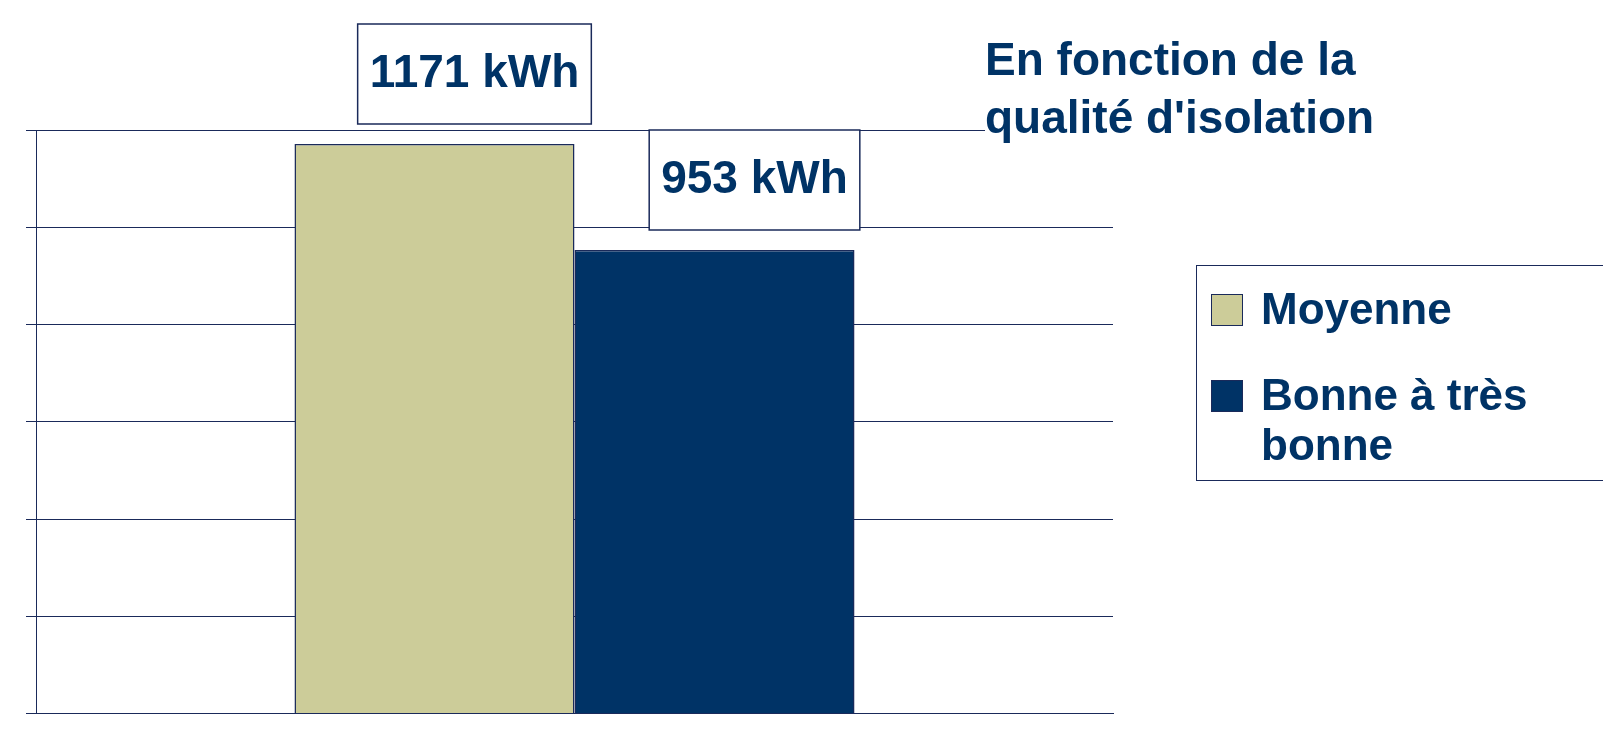 The width and height of the screenshot is (1603, 747). What do you see at coordinates (1395, 420) in the screenshot?
I see `legend-label: Bonne à très bonne` at bounding box center [1395, 420].